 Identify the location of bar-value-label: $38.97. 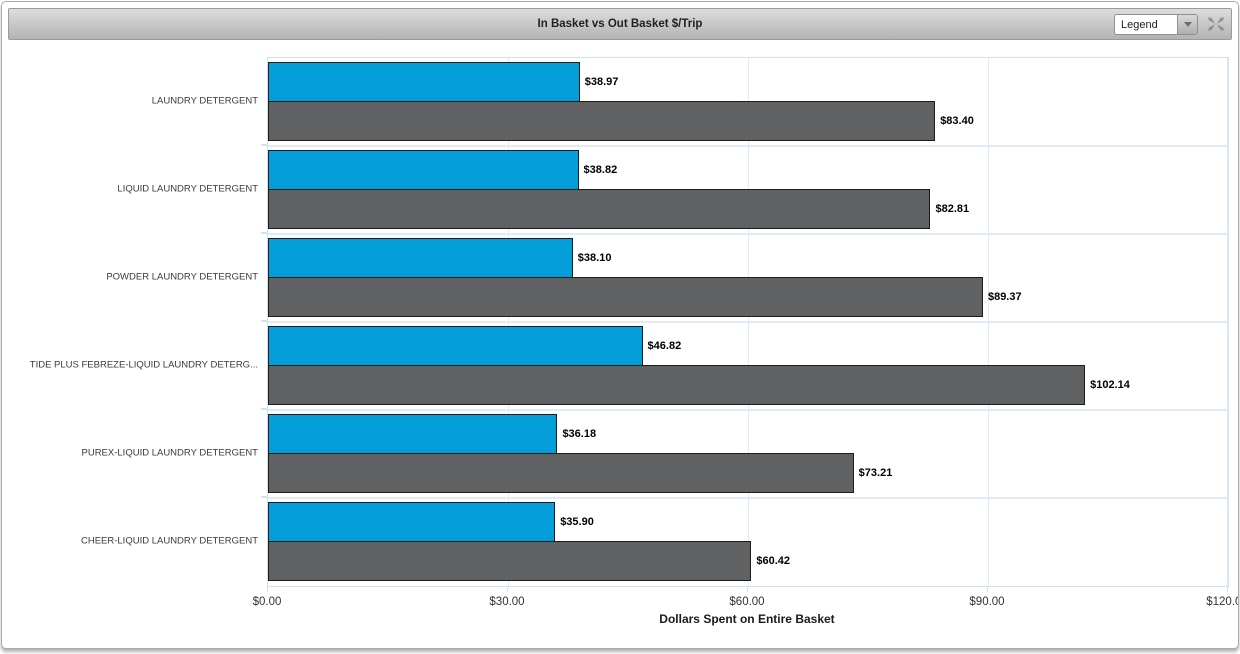
(601, 82).